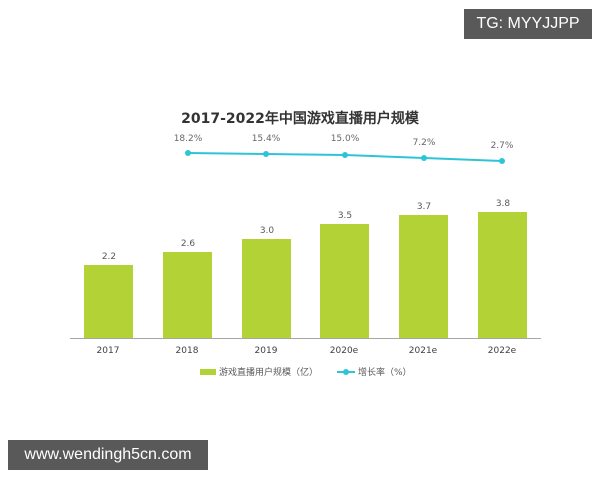 Image resolution: width=600 pixels, height=480 pixels. What do you see at coordinates (267, 231) in the screenshot?
I see `bar-value-label: 3.0` at bounding box center [267, 231].